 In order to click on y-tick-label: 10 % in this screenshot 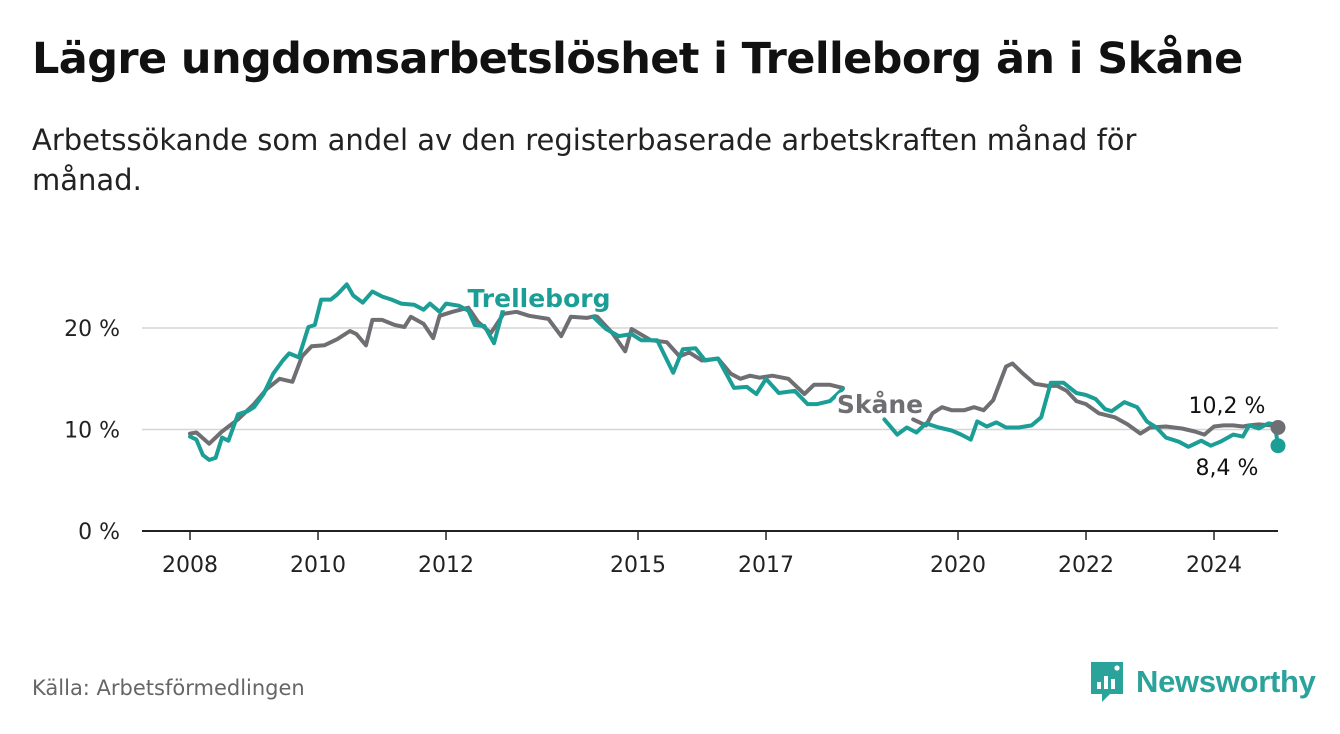, I will do `click(92, 431)`.